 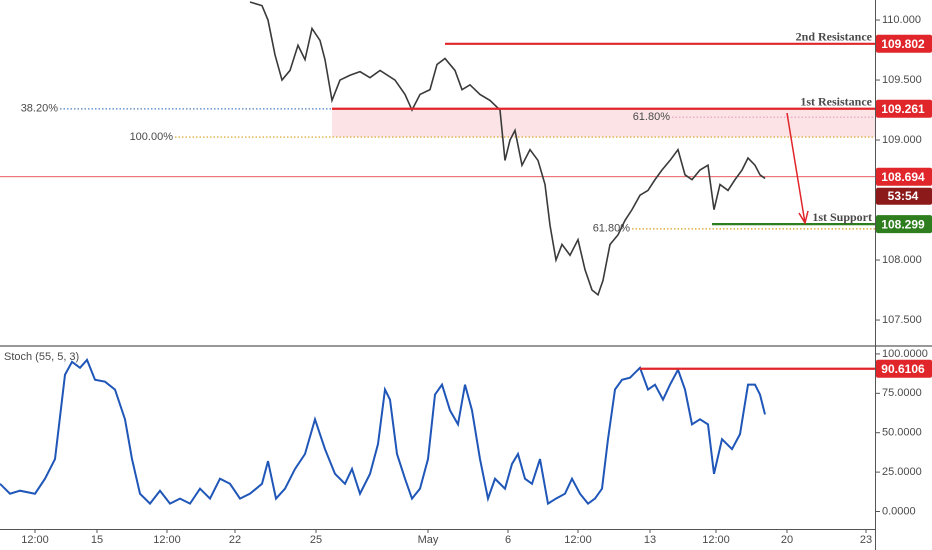 I want to click on stoch-title: Stoch (55, 5, 3), so click(x=41, y=357).